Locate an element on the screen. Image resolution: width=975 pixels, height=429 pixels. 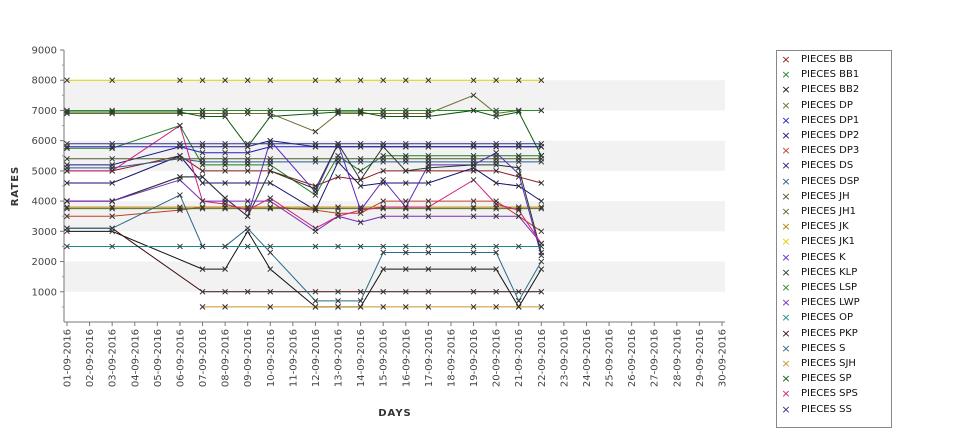
x-tick-label: 15-09-2016 is located at coordinates (384, 358).